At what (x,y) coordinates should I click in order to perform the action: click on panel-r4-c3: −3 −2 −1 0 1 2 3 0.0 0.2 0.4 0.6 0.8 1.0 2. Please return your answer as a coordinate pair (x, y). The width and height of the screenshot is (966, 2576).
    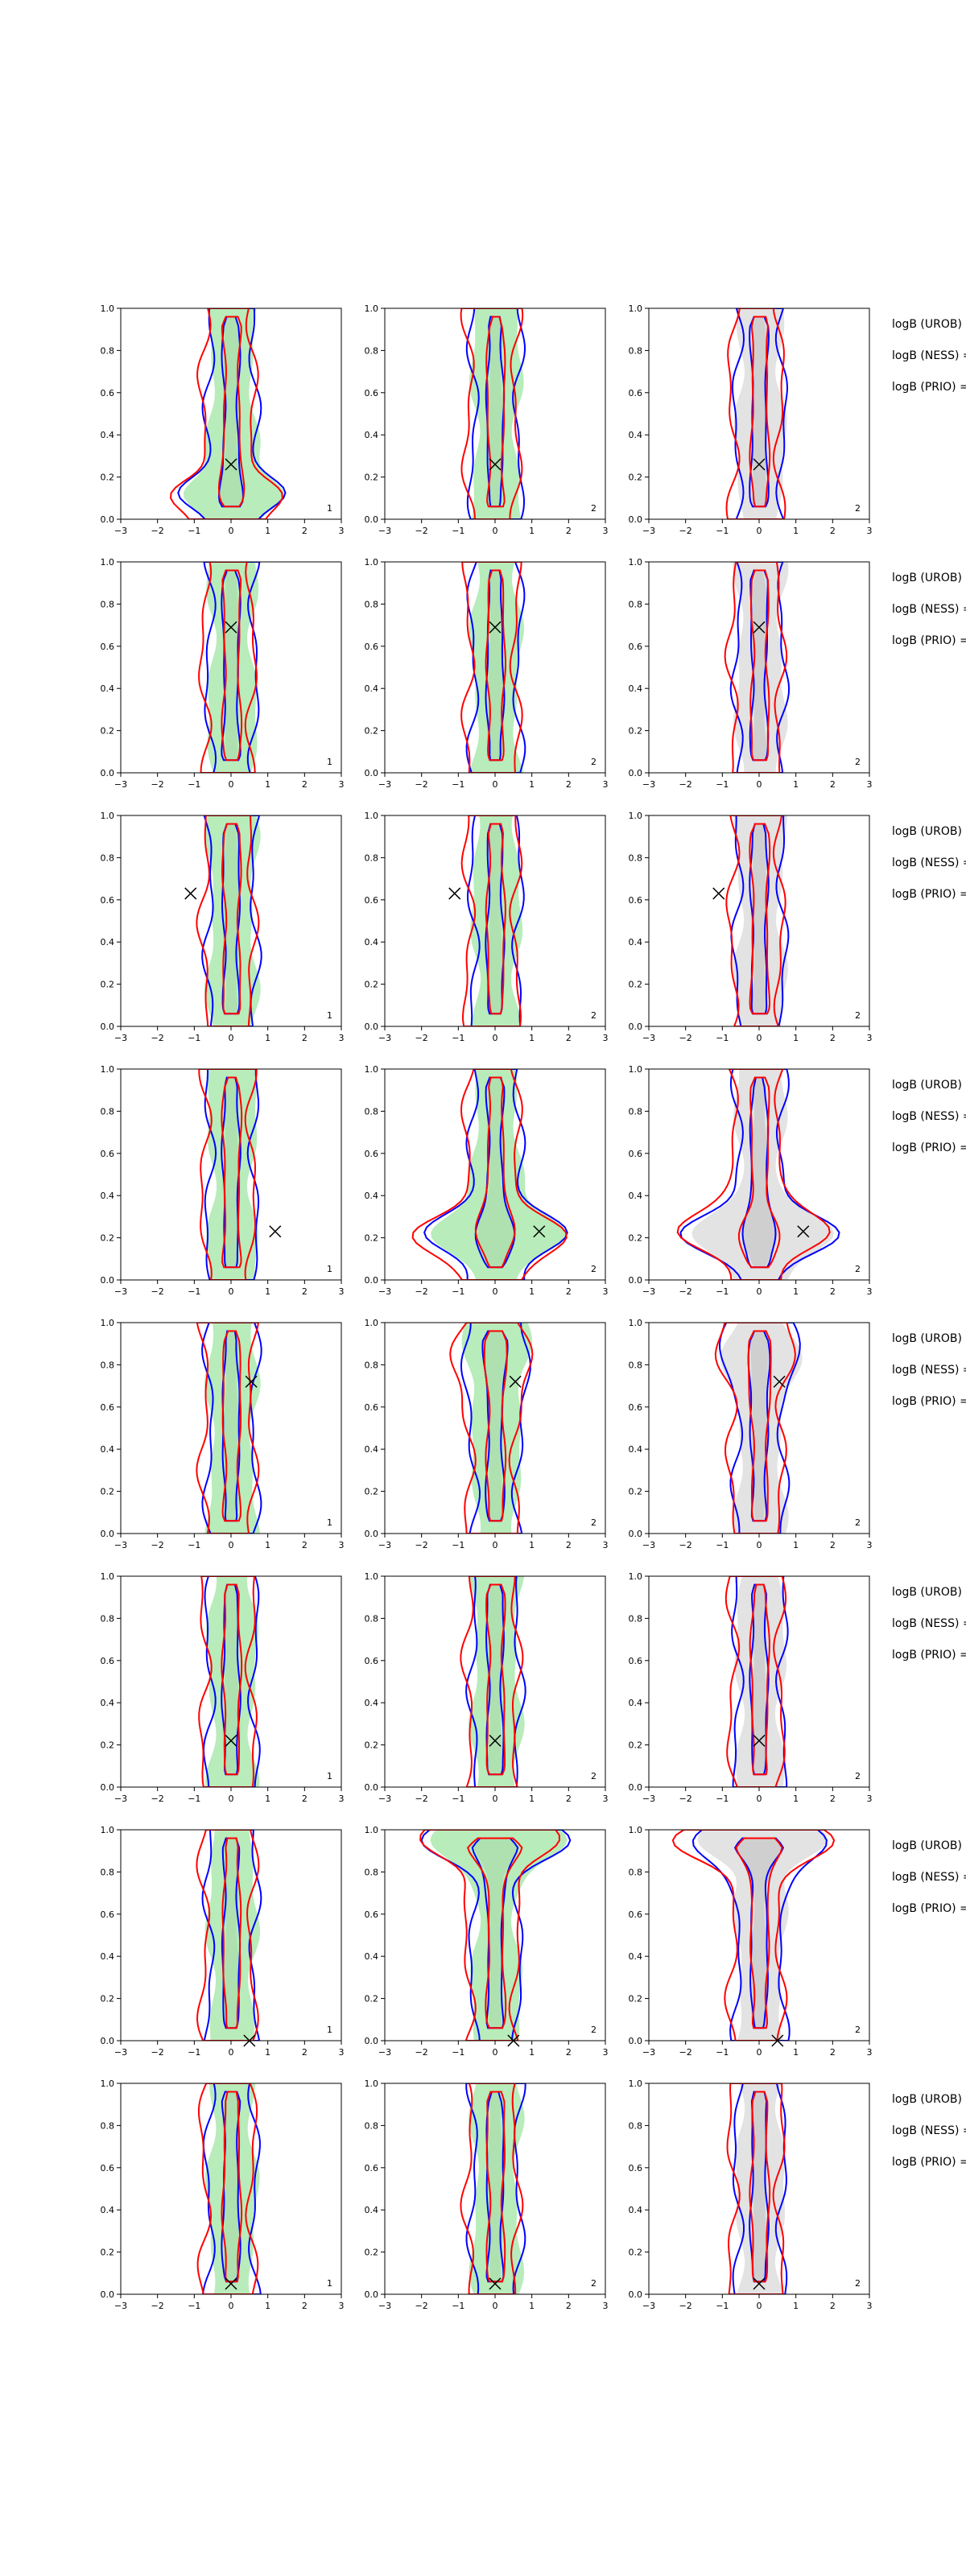
    Looking at the image, I should click on (751, 1180).